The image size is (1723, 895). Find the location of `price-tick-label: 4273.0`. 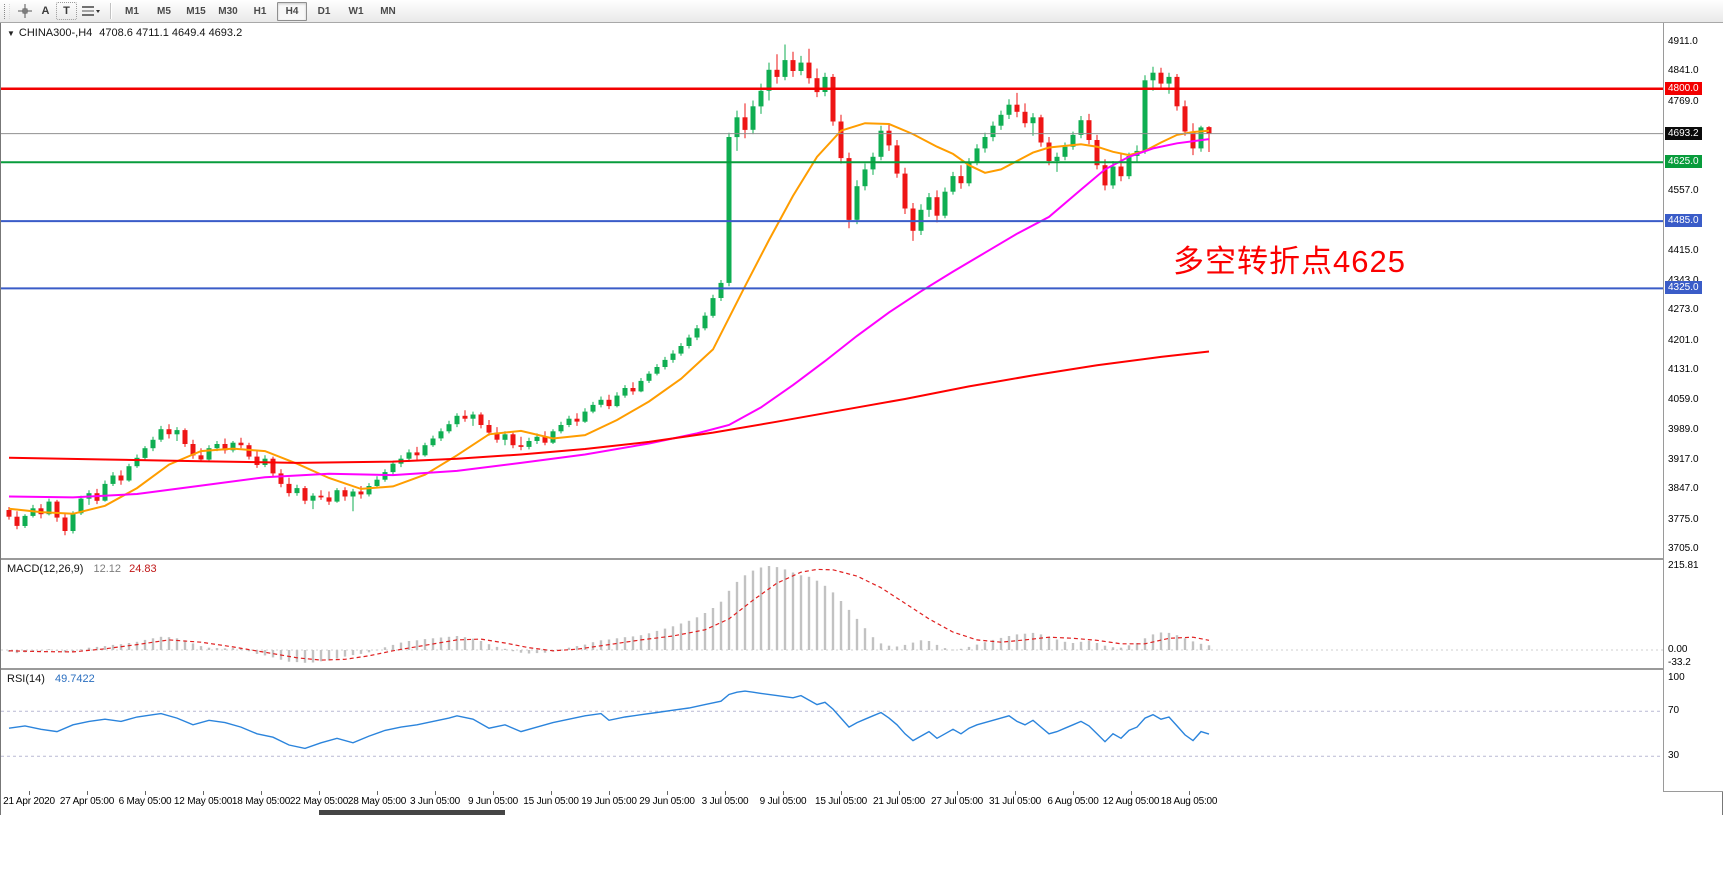

price-tick-label: 4273.0 is located at coordinates (1683, 309).